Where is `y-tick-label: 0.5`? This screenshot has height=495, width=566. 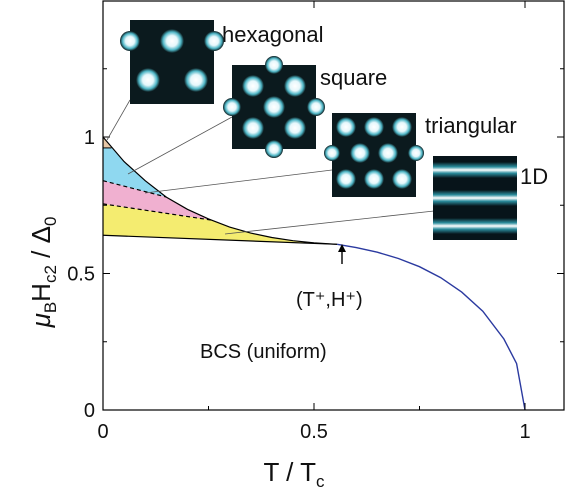
y-tick-label: 0.5 is located at coordinates (81, 275).